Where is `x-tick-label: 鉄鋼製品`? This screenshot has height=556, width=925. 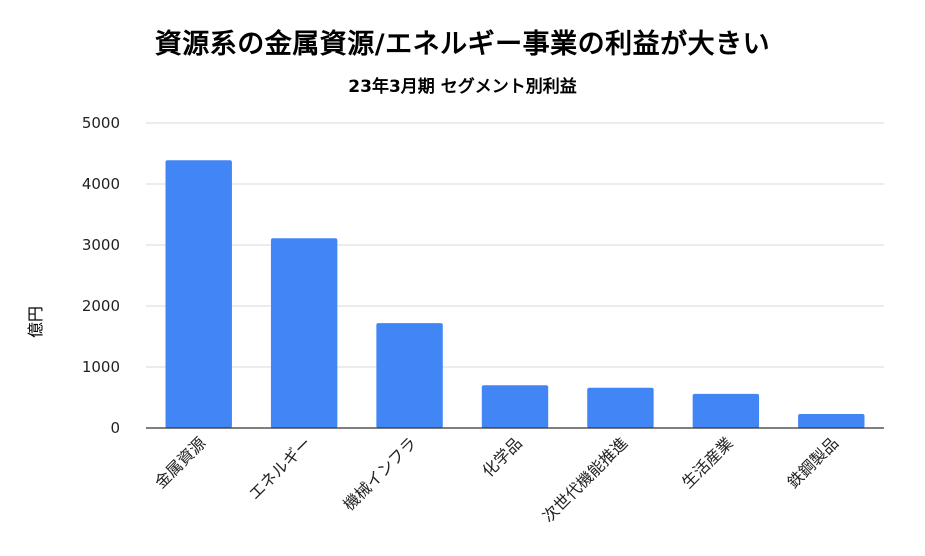 x-tick-label: 鉄鋼製品 is located at coordinates (812, 462).